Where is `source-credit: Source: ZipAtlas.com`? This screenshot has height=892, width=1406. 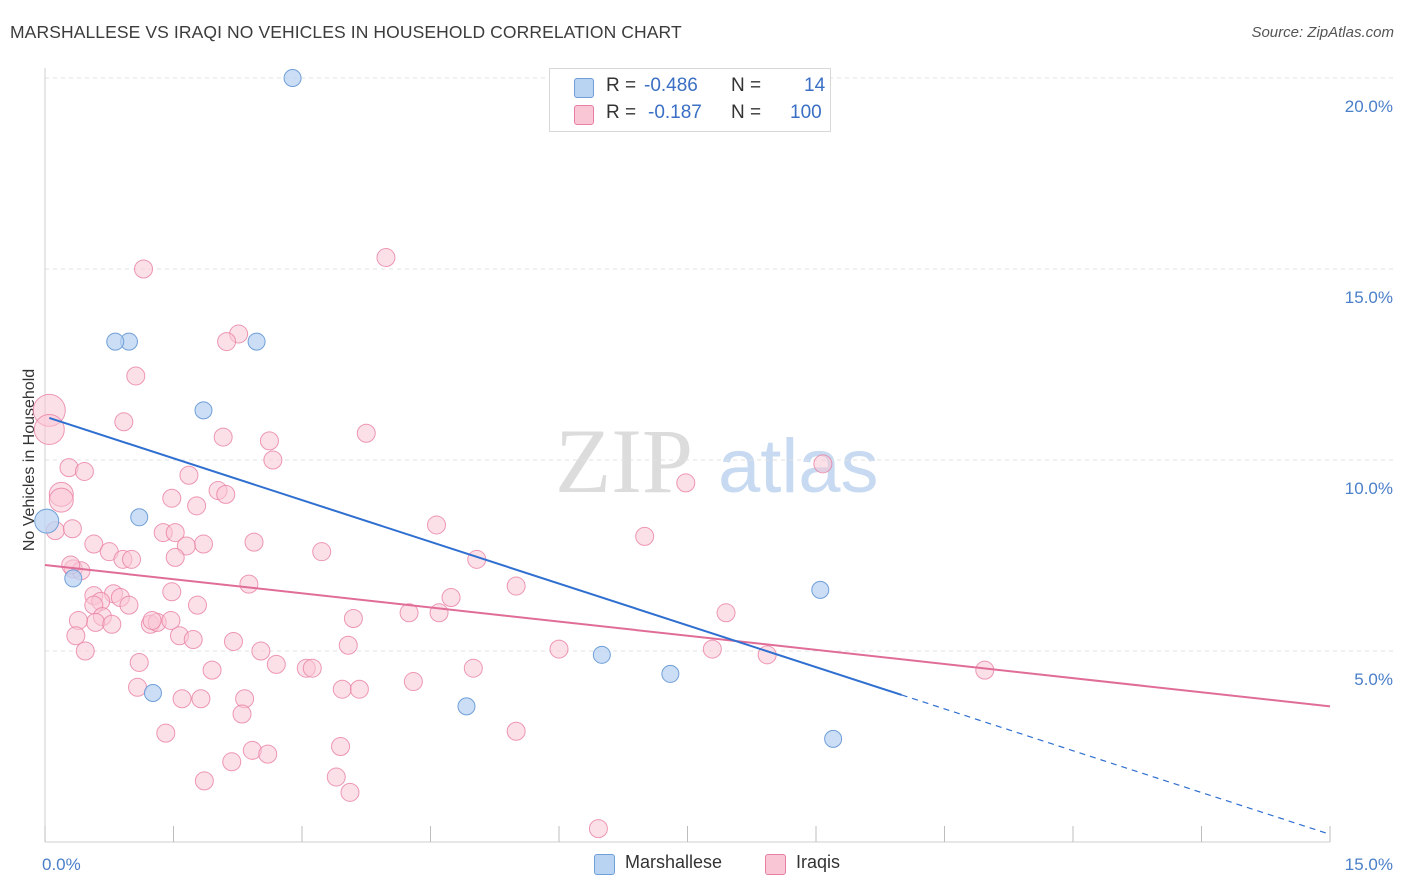
source-credit: Source: ZipAtlas.com is located at coordinates (1322, 32).